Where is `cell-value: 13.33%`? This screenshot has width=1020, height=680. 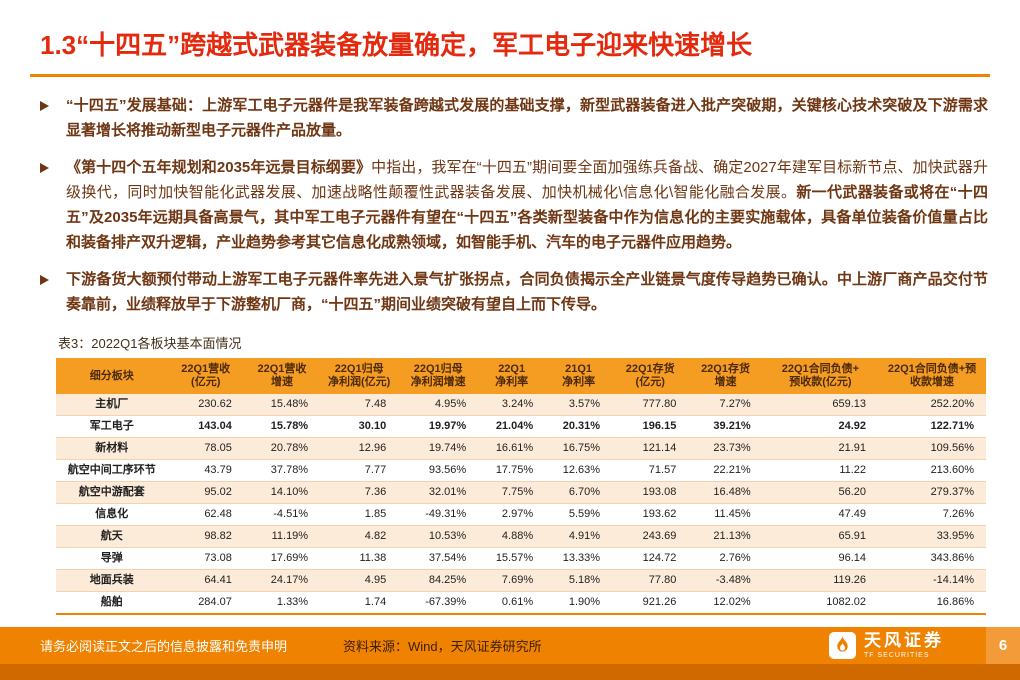
cell-value: 13.33% is located at coordinates (579, 558).